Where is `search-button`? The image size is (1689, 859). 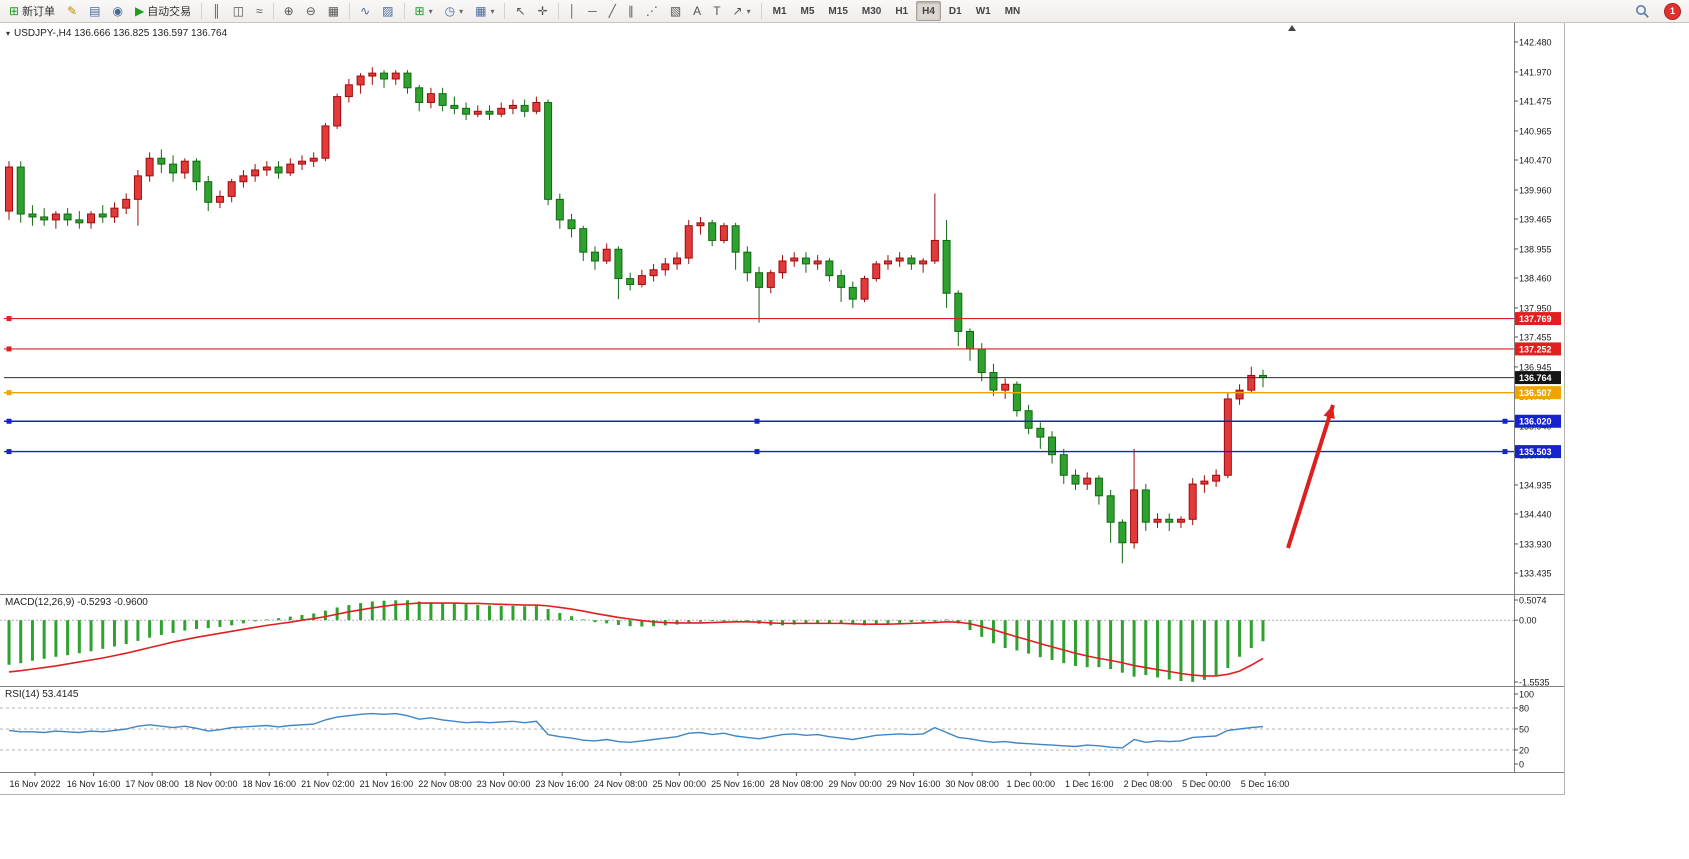
search-button is located at coordinates (1642, 11).